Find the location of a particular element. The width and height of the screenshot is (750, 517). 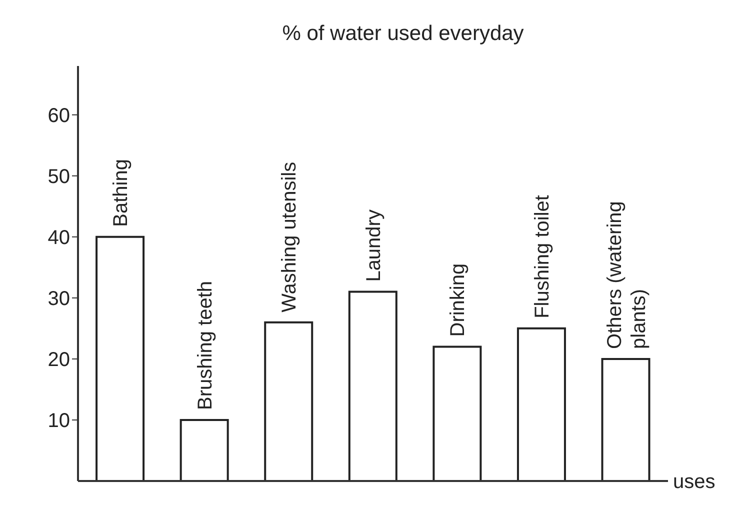

x-tick-label: Laundry is located at coordinates (373, 246).